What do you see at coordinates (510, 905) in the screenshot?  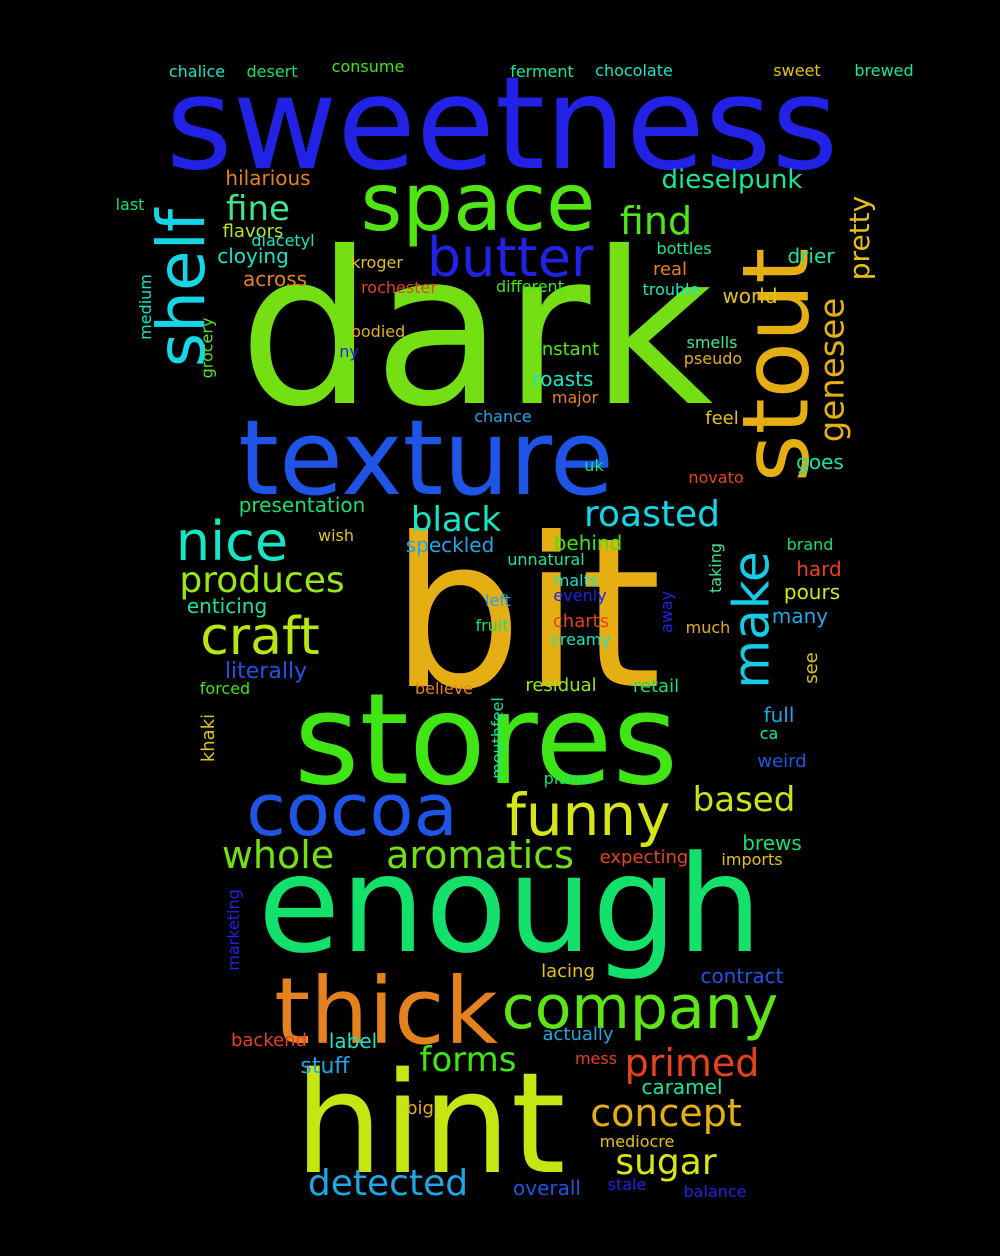 I see `word-enough: enough` at bounding box center [510, 905].